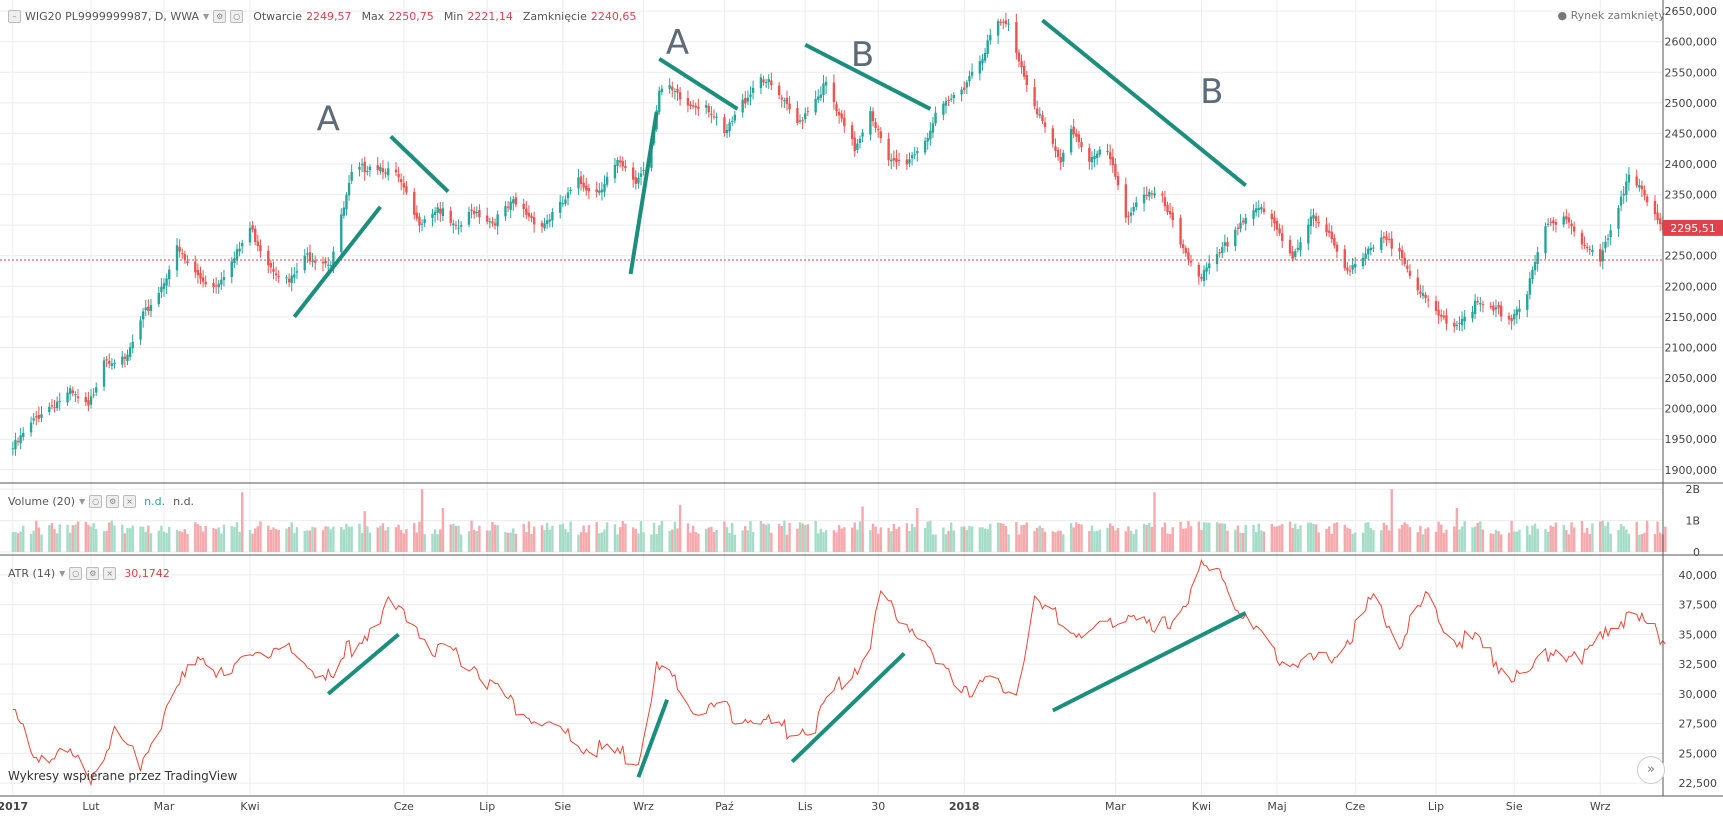 The image size is (1723, 816). I want to click on tradingview-credit: Wykresy wspierane przez TradingView, so click(123, 776).